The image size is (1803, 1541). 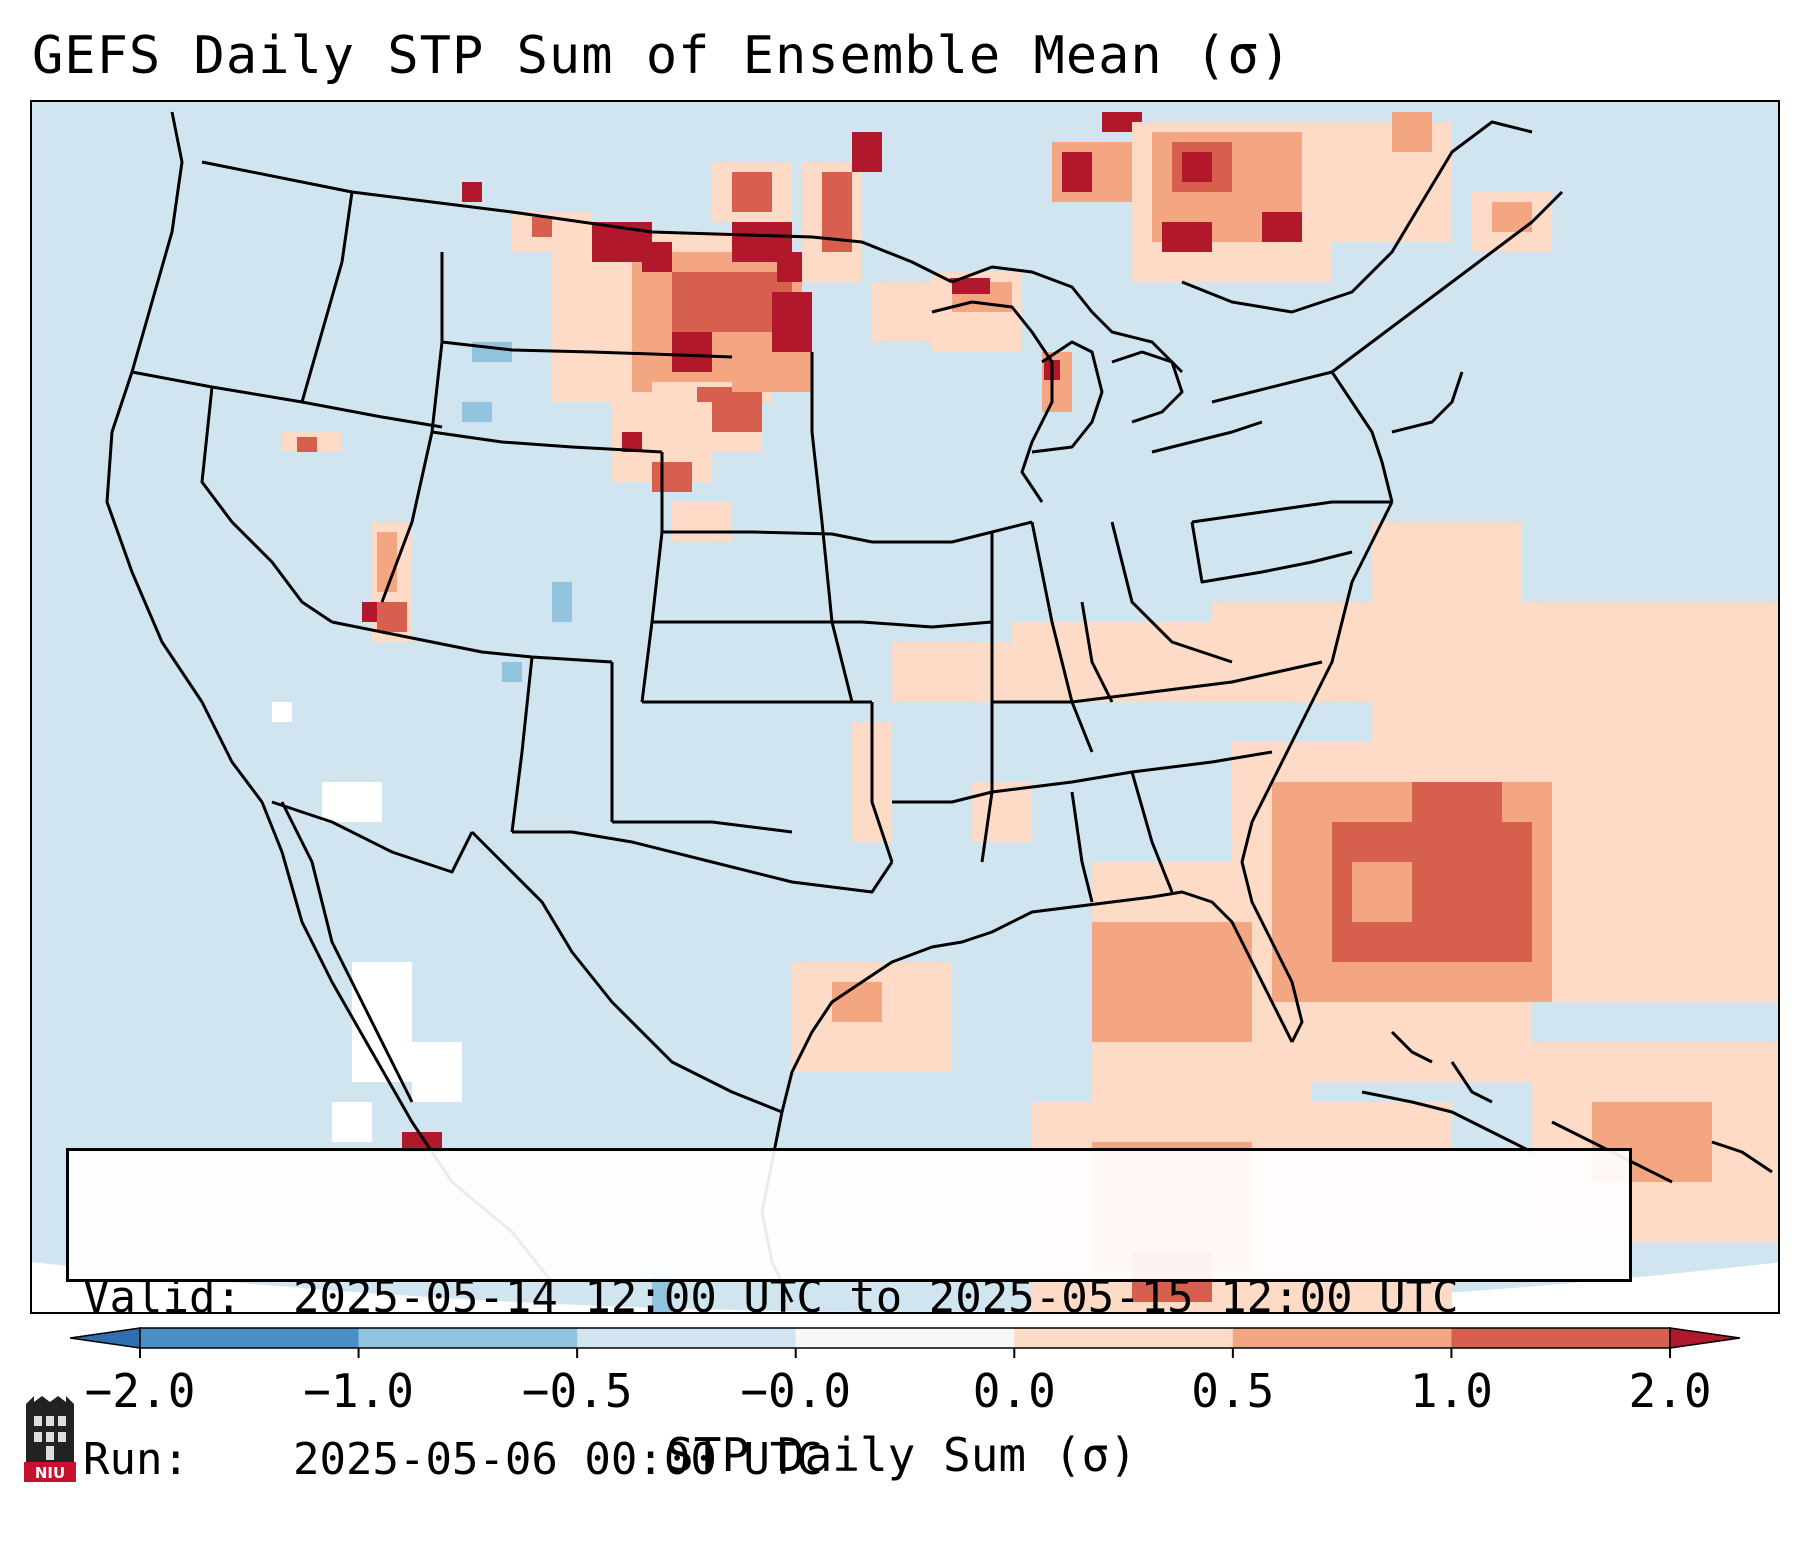 I want to click on colorbar-tick-label: 0.0, so click(x=1014, y=1391).